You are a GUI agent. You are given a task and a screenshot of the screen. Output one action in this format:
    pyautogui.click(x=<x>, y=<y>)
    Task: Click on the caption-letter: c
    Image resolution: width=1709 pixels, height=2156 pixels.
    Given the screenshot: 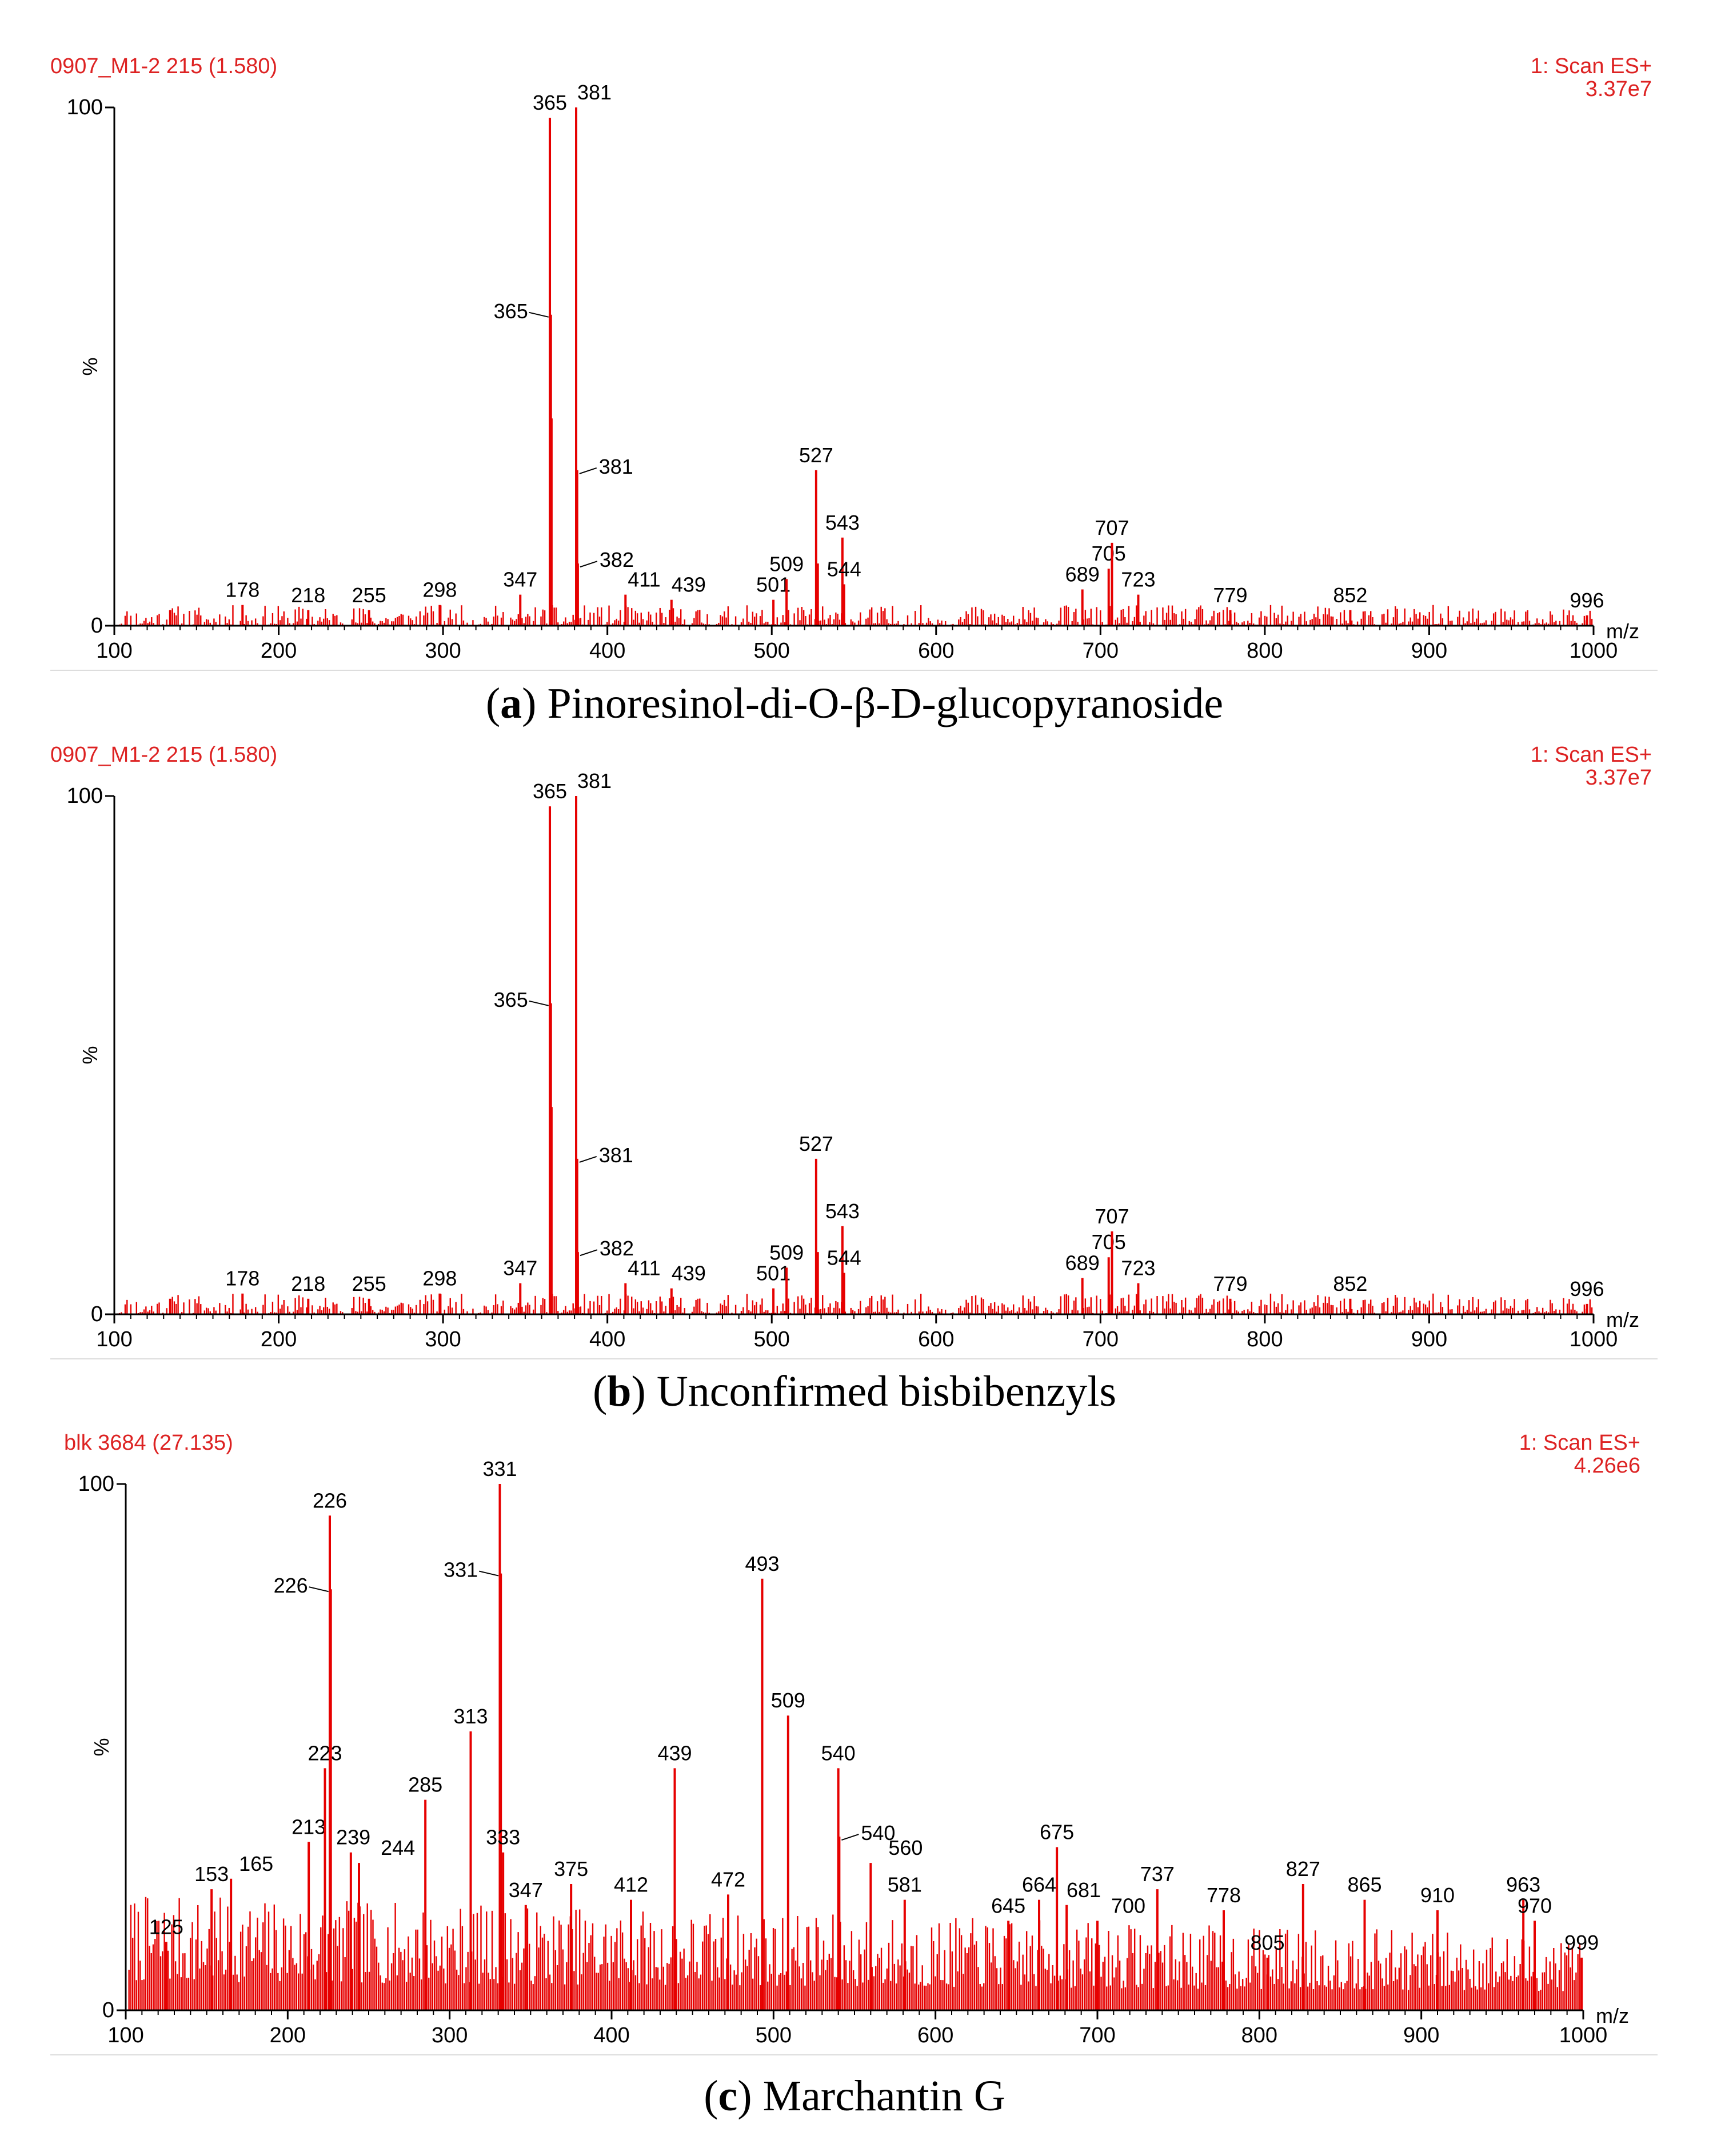 What is the action you would take?
    pyautogui.click(x=728, y=2096)
    